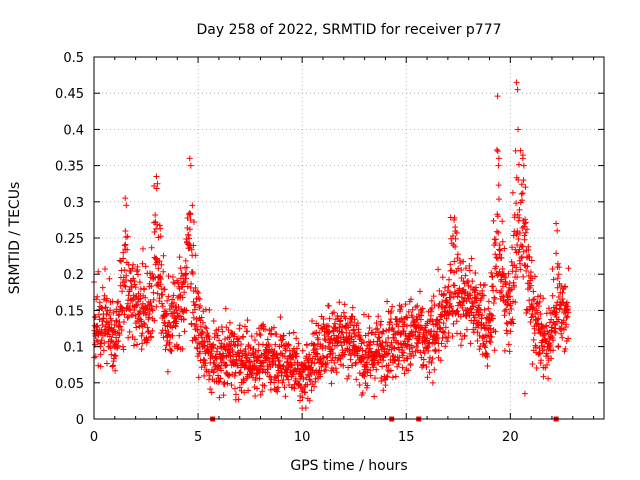  What do you see at coordinates (73, 275) in the screenshot?
I see `y-tick-label: 0.2` at bounding box center [73, 275].